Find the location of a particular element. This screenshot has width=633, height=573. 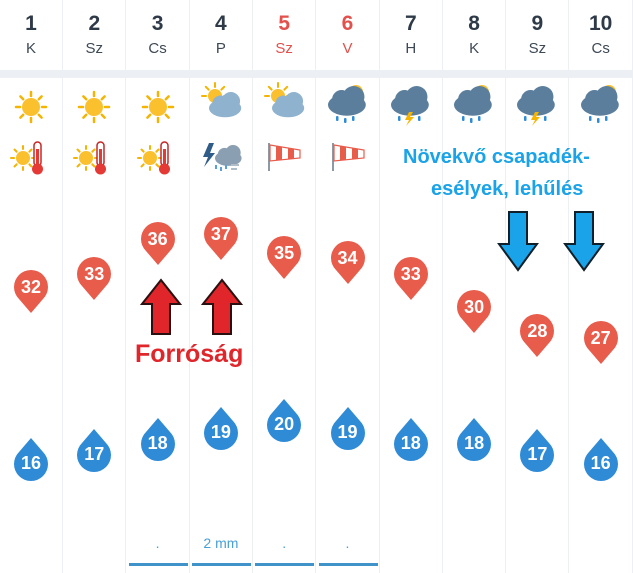

day-number: 1 is located at coordinates (31, 23).